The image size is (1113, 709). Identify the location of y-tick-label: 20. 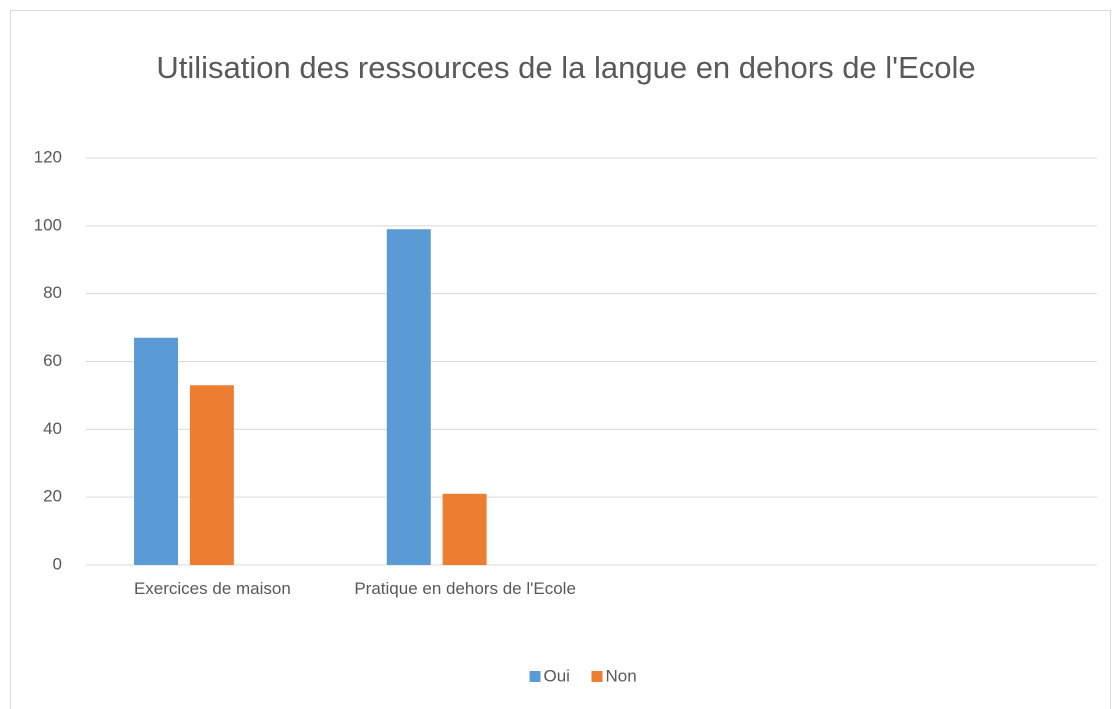
(52, 496).